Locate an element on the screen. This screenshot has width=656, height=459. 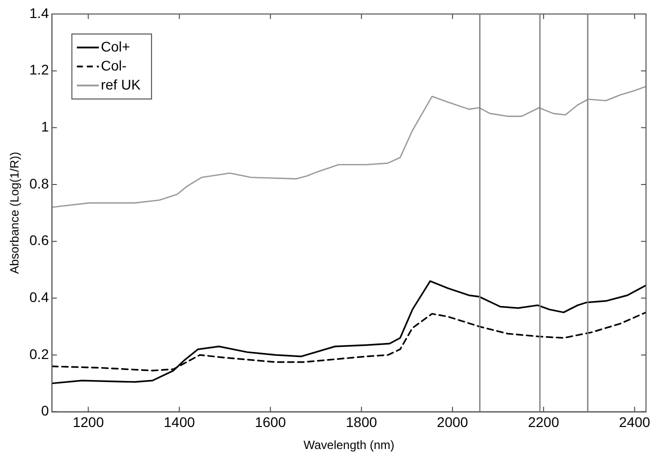
x-axis-title: Wavelength (nm) is located at coordinates (348, 445).